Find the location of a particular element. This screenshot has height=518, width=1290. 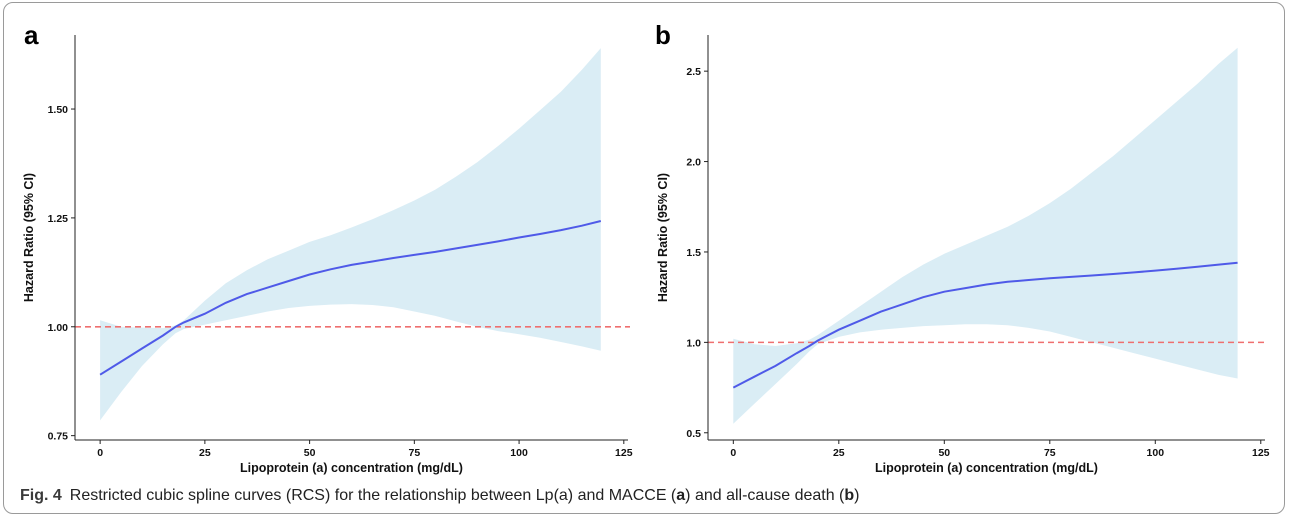

panel-a-x-tick-label: 25 is located at coordinates (205, 453).